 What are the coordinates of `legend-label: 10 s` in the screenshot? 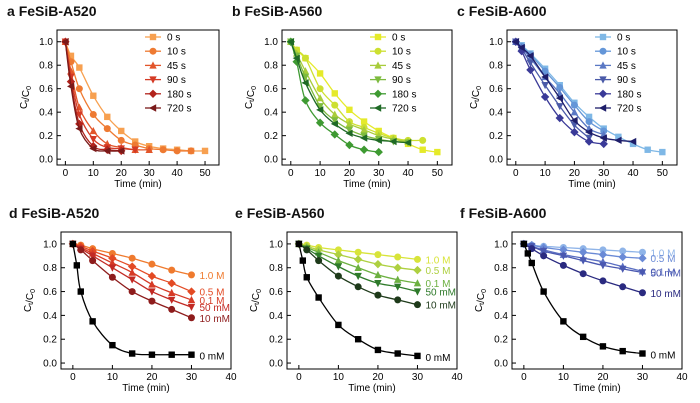 It's located at (401, 52).